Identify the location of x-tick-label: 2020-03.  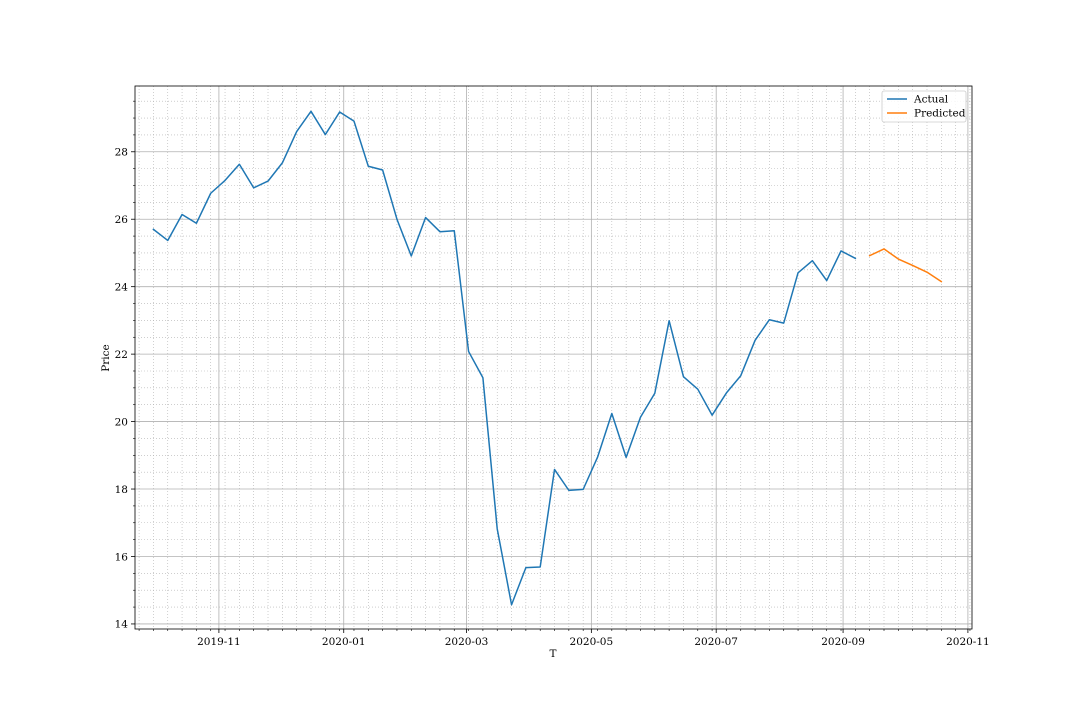
(467, 642).